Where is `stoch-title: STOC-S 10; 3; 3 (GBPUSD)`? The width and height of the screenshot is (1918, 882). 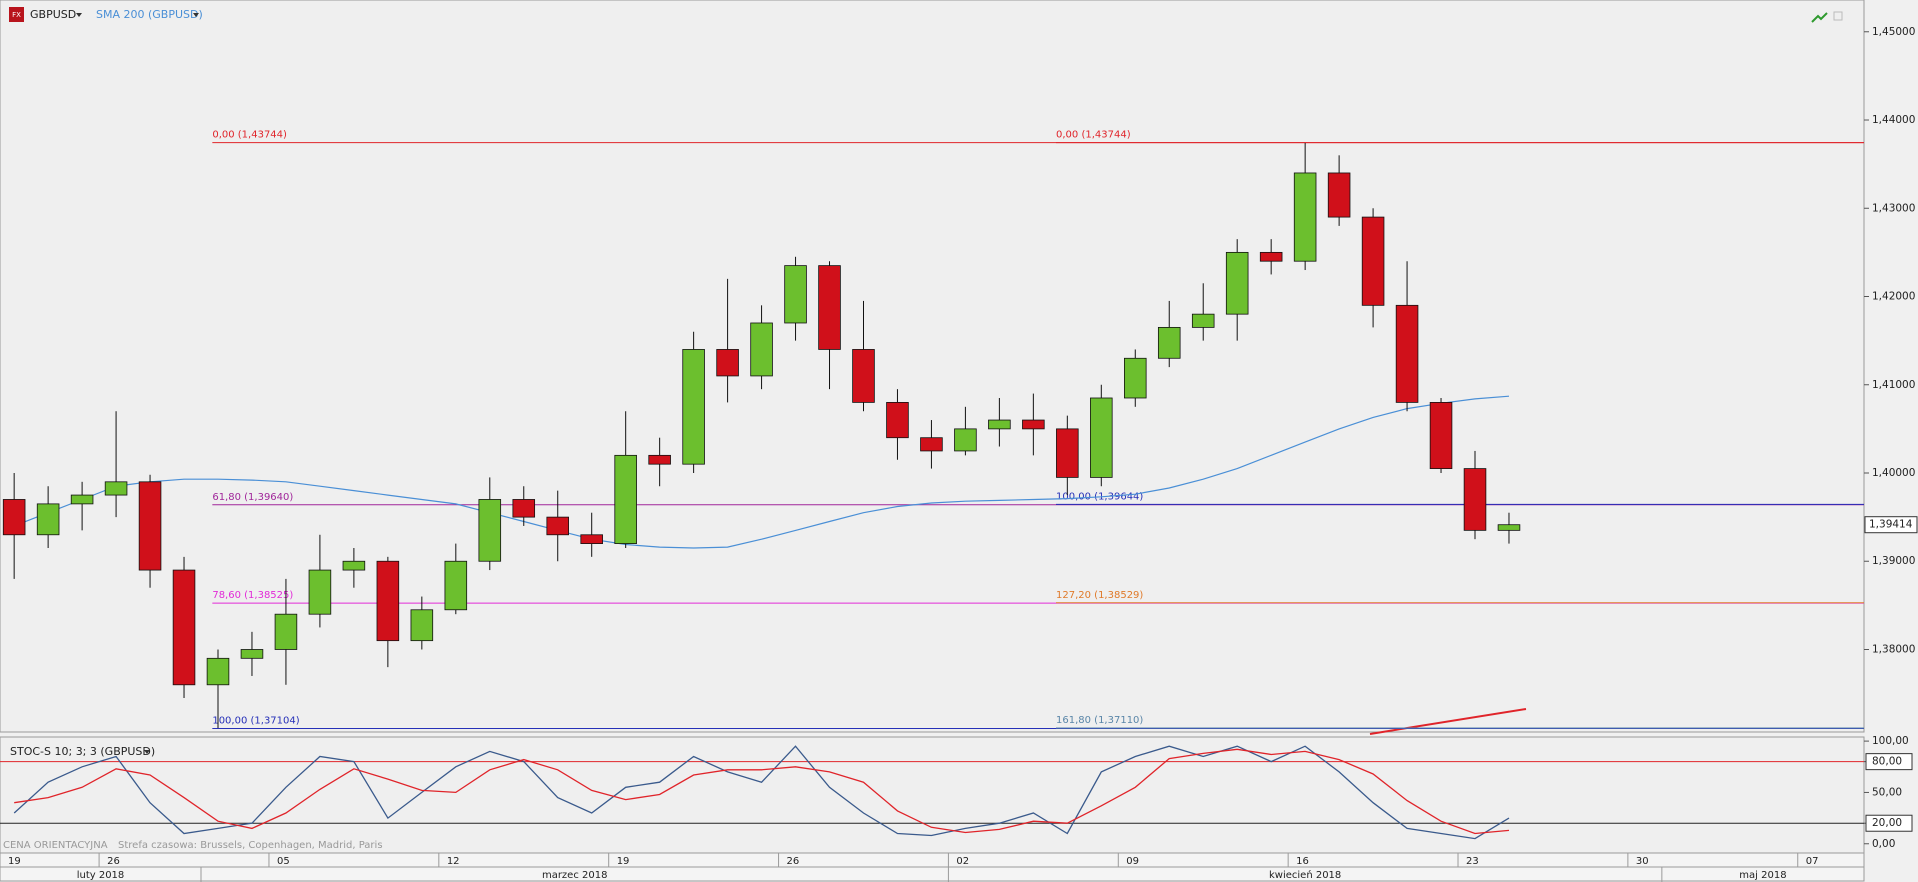 stoch-title: STOC-S 10; 3; 3 (GBPUSD) is located at coordinates (82, 751).